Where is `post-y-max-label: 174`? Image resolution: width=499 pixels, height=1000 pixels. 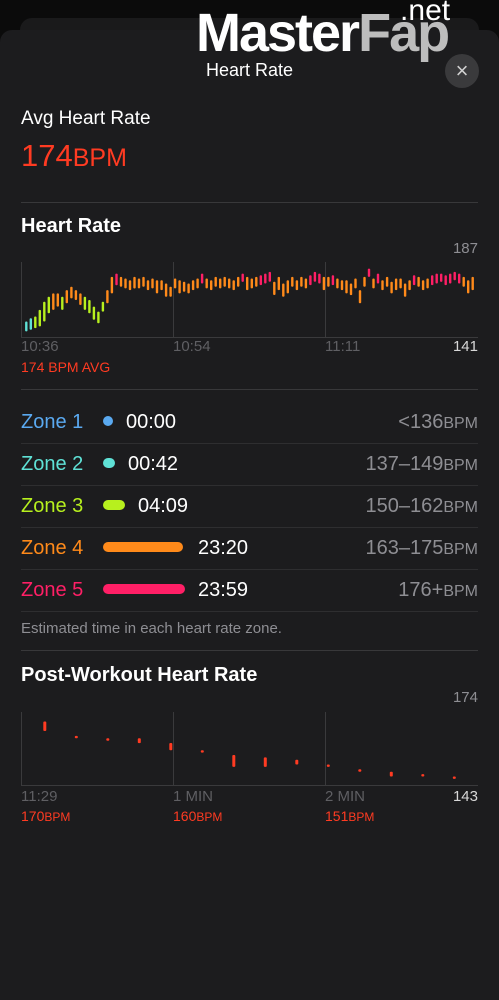 post-y-max-label: 174 is located at coordinates (465, 697).